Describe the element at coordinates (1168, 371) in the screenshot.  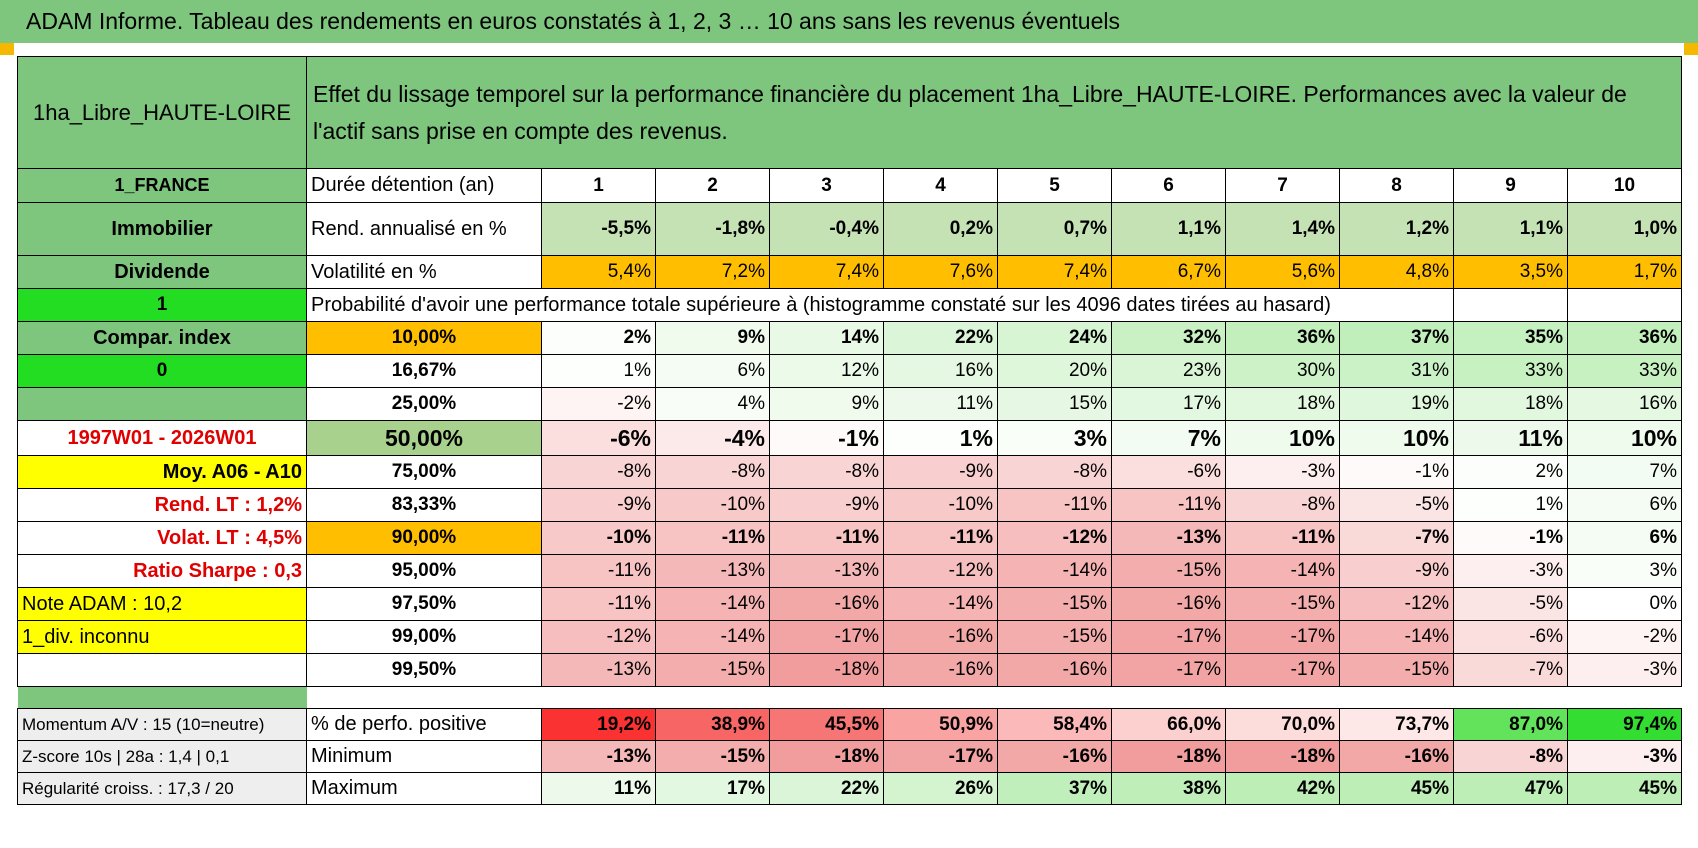
I see `percentile-value: 23%` at that location.